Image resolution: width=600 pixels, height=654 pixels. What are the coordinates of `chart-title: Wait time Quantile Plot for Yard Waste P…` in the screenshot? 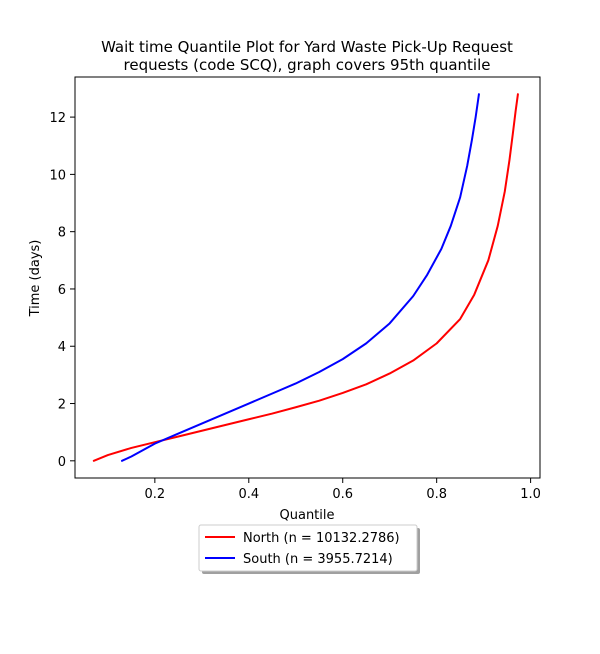 It's located at (307, 56).